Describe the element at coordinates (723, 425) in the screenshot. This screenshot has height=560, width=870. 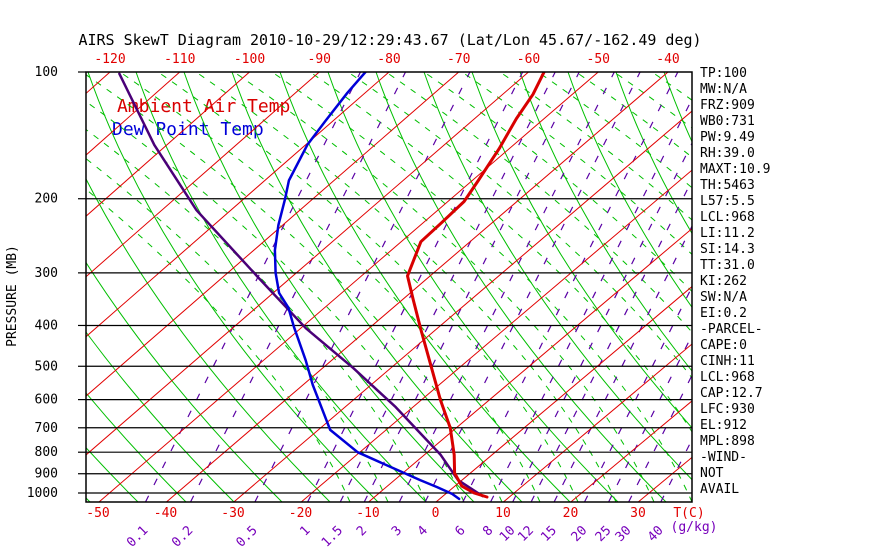
I see `index-row: EL:912` at that location.